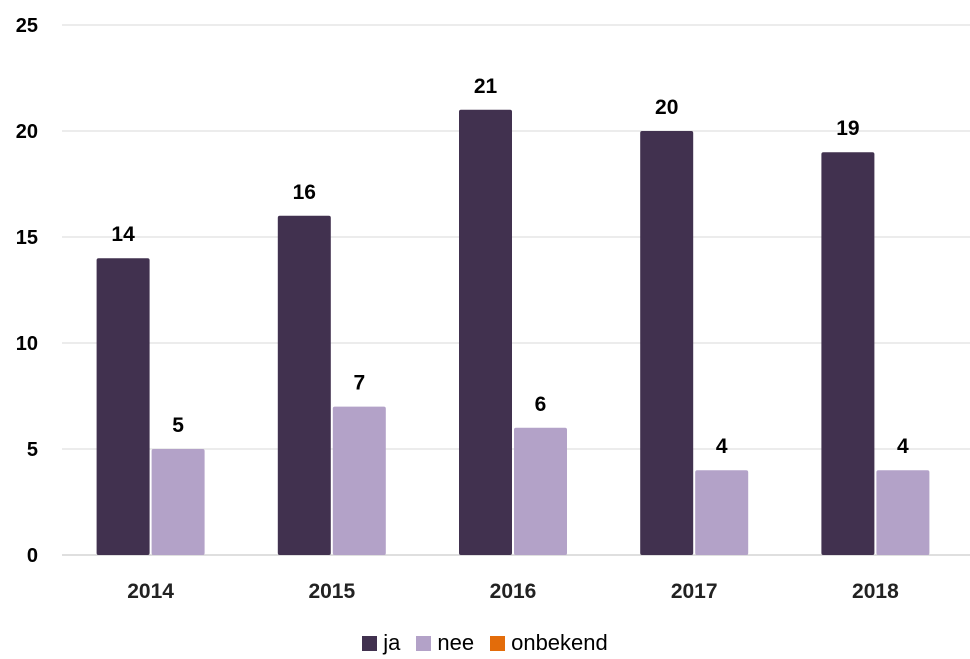 This screenshot has height=659, width=970. I want to click on bar-ja-2016, so click(485, 332).